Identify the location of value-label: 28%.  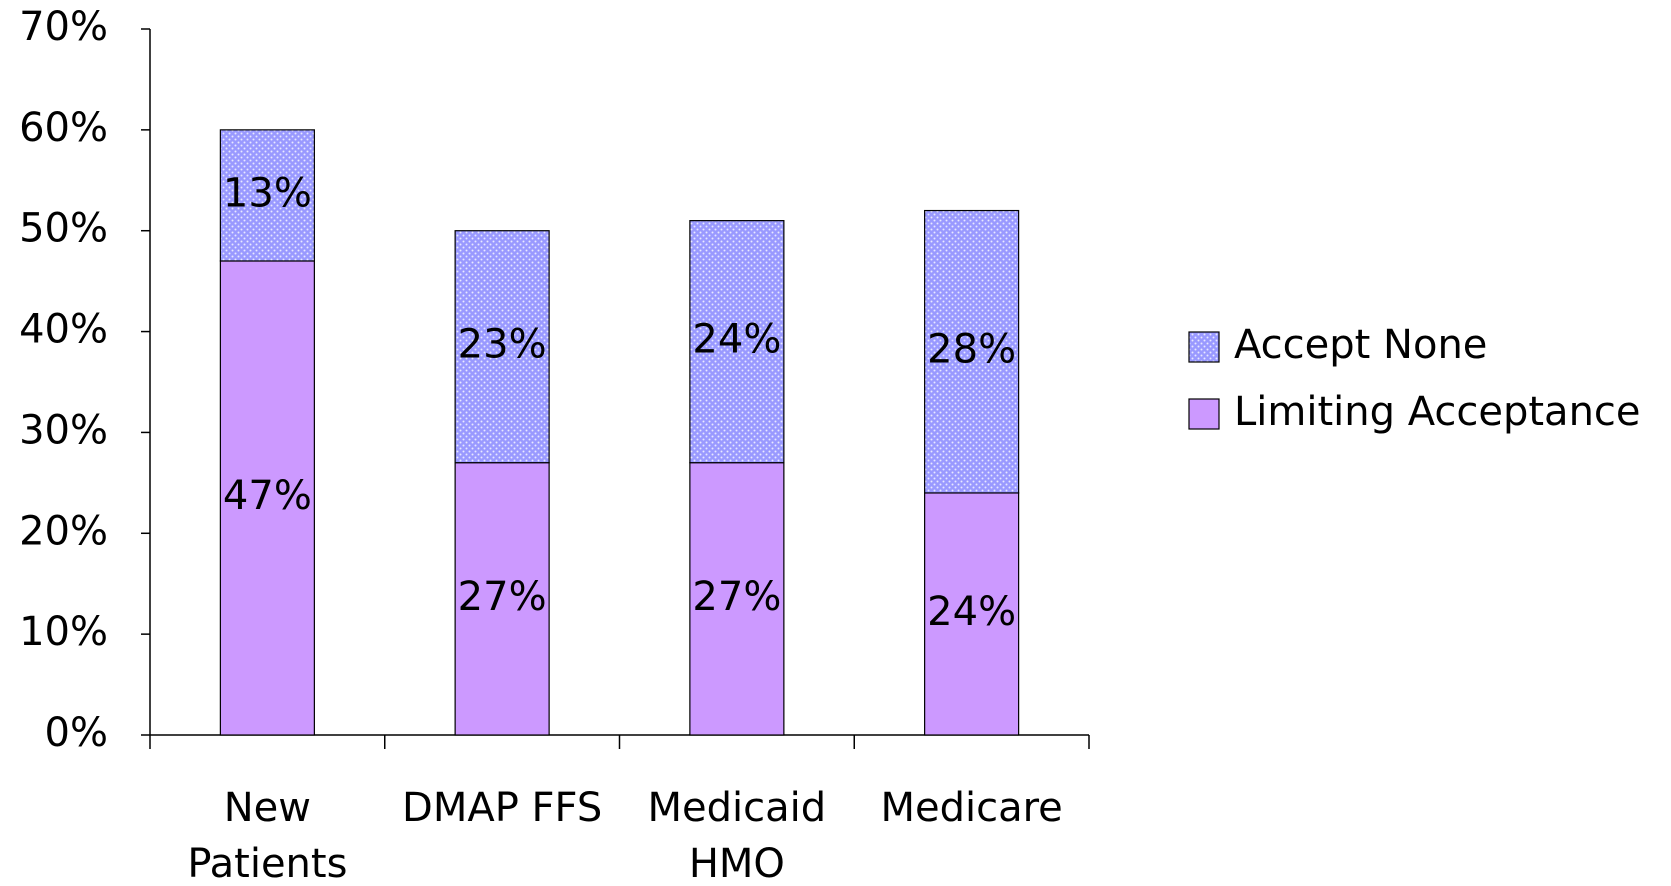
(971, 350).